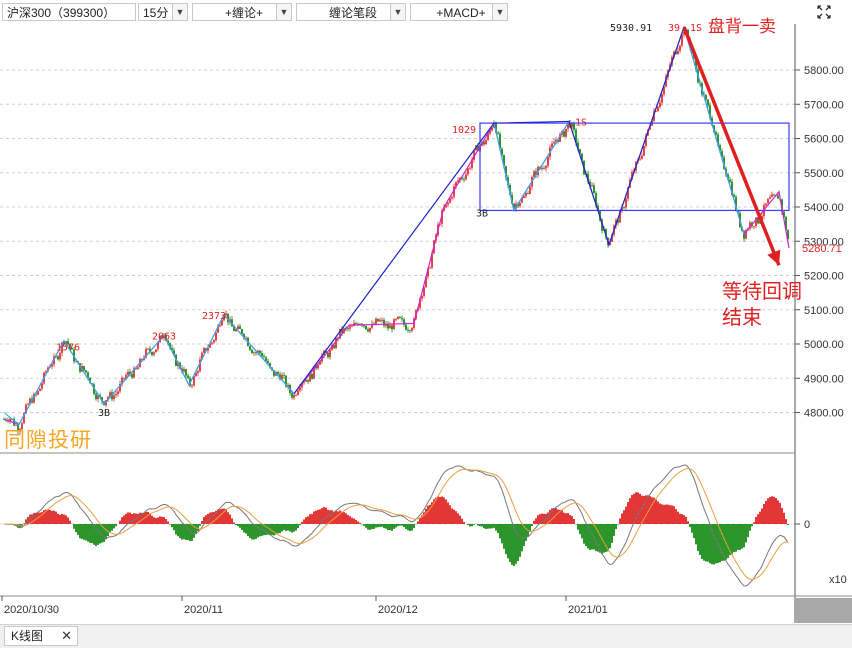  I want to click on close-icon: ✕, so click(66, 635).